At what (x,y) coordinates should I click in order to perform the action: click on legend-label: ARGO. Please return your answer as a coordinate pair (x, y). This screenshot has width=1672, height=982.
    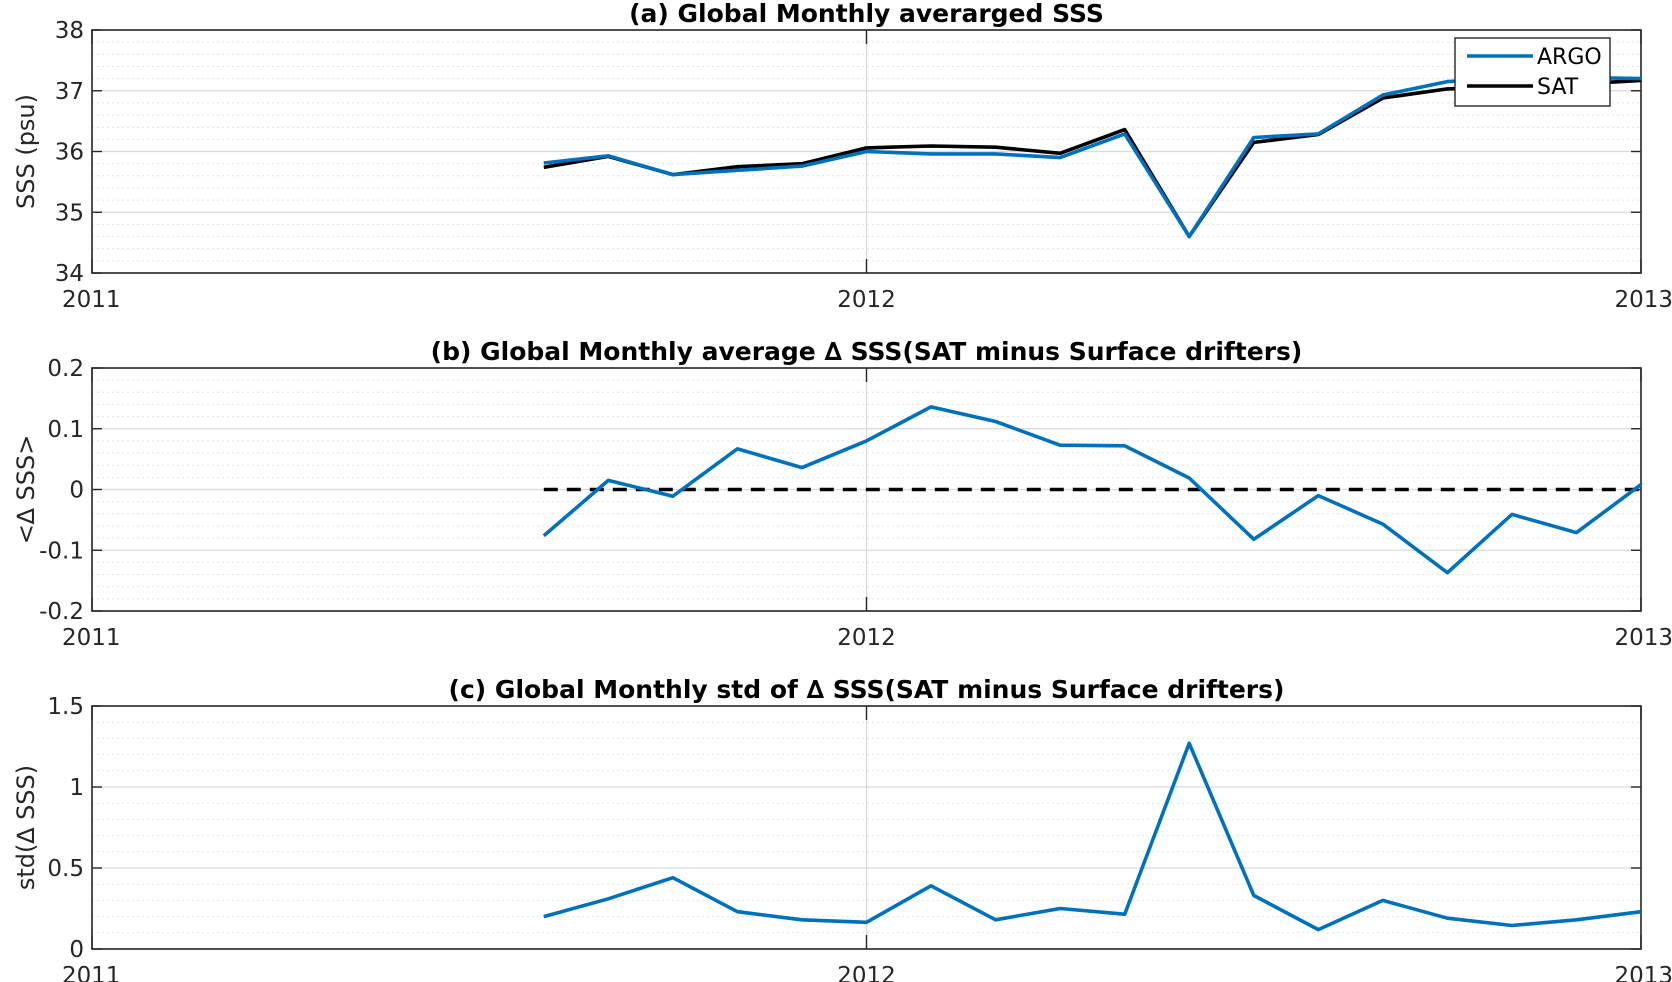
    Looking at the image, I should click on (1569, 57).